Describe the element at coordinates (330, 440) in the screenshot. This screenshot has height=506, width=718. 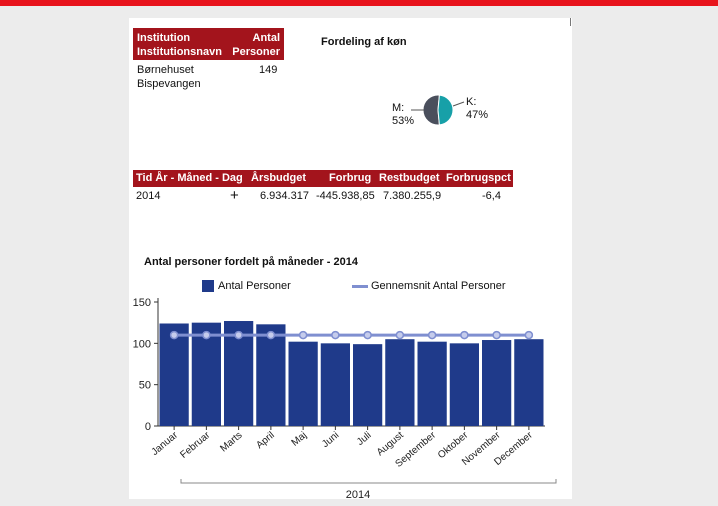
I see `x-tick-label: Juni` at that location.